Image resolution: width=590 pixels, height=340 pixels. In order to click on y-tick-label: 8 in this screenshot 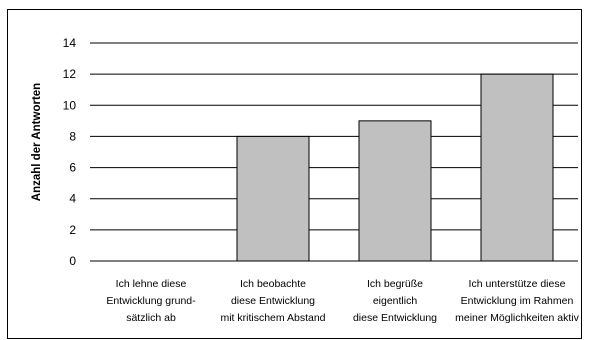, I will do `click(72, 136)`.